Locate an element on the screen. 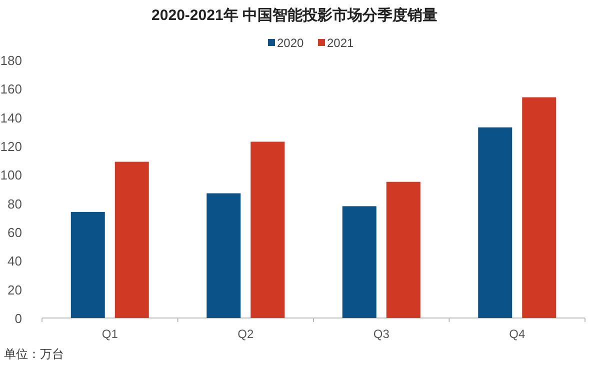 The height and width of the screenshot is (377, 589). chart-title: 2020-2021年 中国智能投影市场分季度销量 is located at coordinates (295, 15).